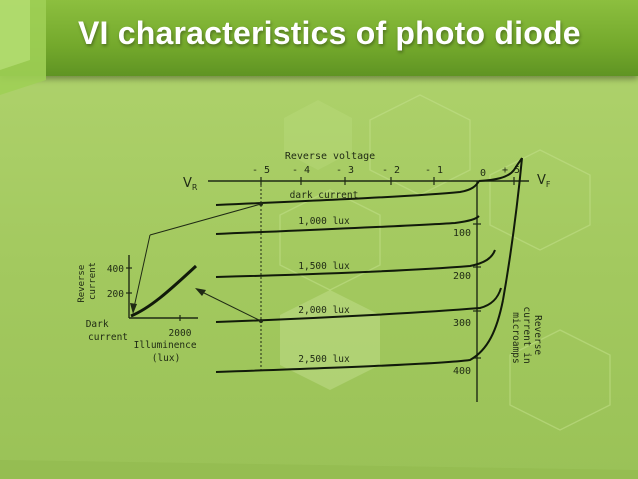 The image size is (638, 479). What do you see at coordinates (434, 170) in the screenshot?
I see `voltage-tick-label: - 1` at bounding box center [434, 170].